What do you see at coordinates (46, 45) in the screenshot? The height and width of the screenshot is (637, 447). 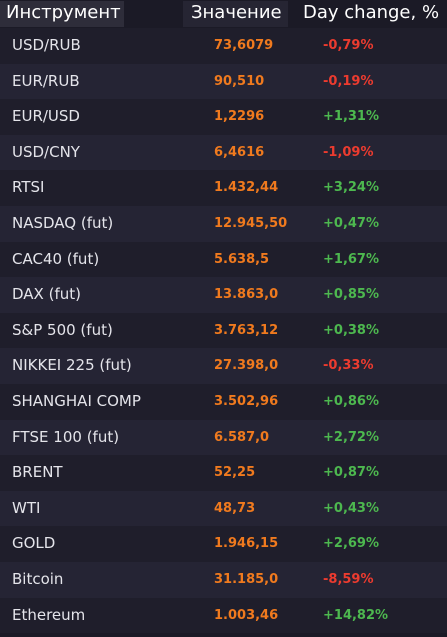 I see `instrument-name: USD/RUB` at bounding box center [46, 45].